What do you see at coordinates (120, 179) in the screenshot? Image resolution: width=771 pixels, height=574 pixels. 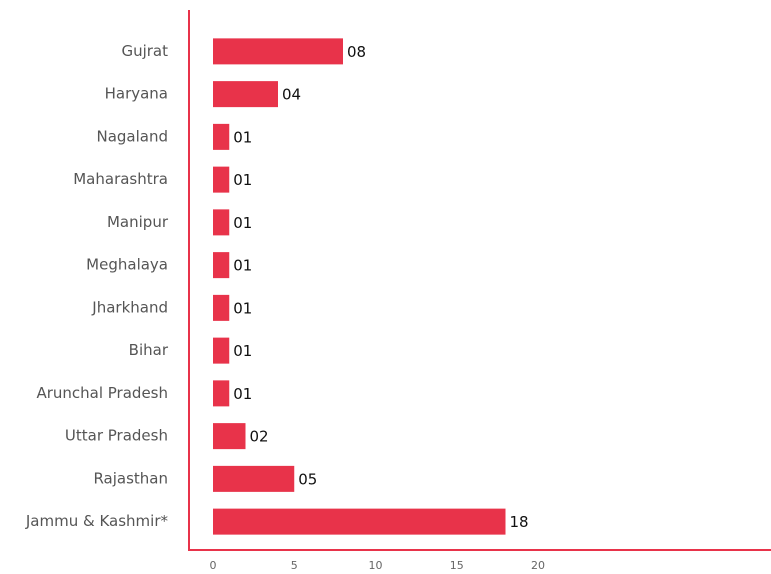 I see `y-tick-label: Maharashtra` at bounding box center [120, 179].